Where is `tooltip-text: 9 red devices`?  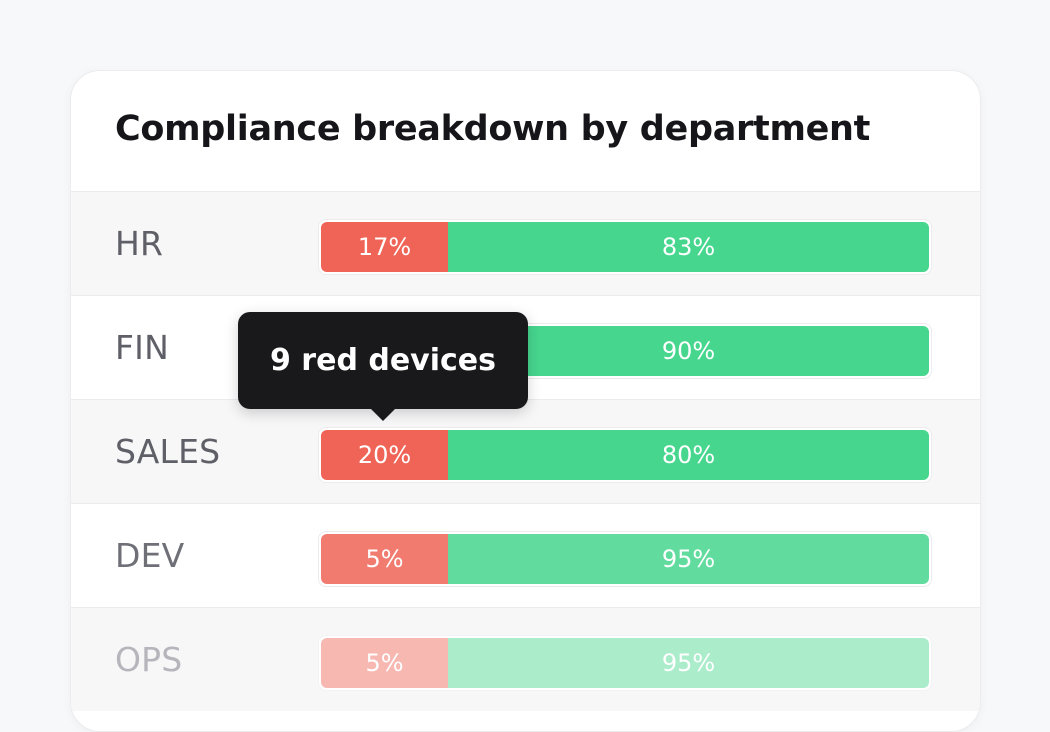
tooltip-text: 9 red devices is located at coordinates (383, 360).